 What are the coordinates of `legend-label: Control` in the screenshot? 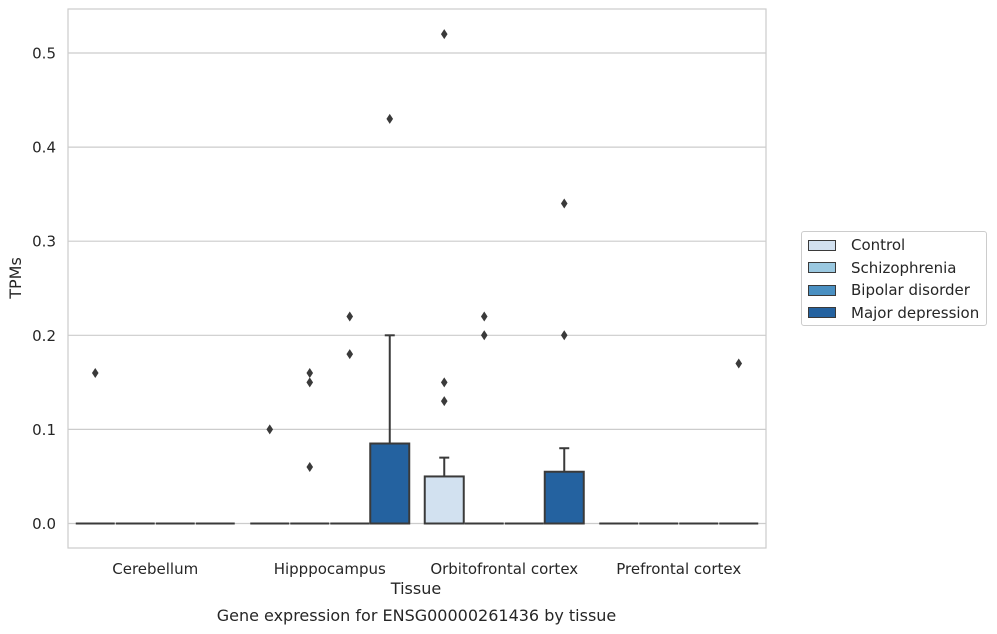 It's located at (878, 245).